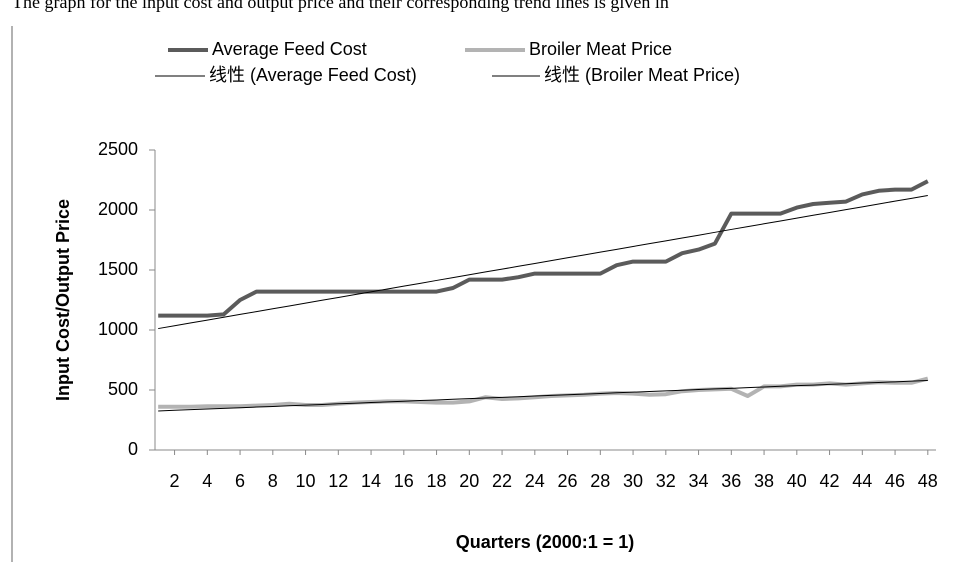 The image size is (957, 562). Describe the element at coordinates (404, 481) in the screenshot. I see `x-tick-label: 16` at that location.